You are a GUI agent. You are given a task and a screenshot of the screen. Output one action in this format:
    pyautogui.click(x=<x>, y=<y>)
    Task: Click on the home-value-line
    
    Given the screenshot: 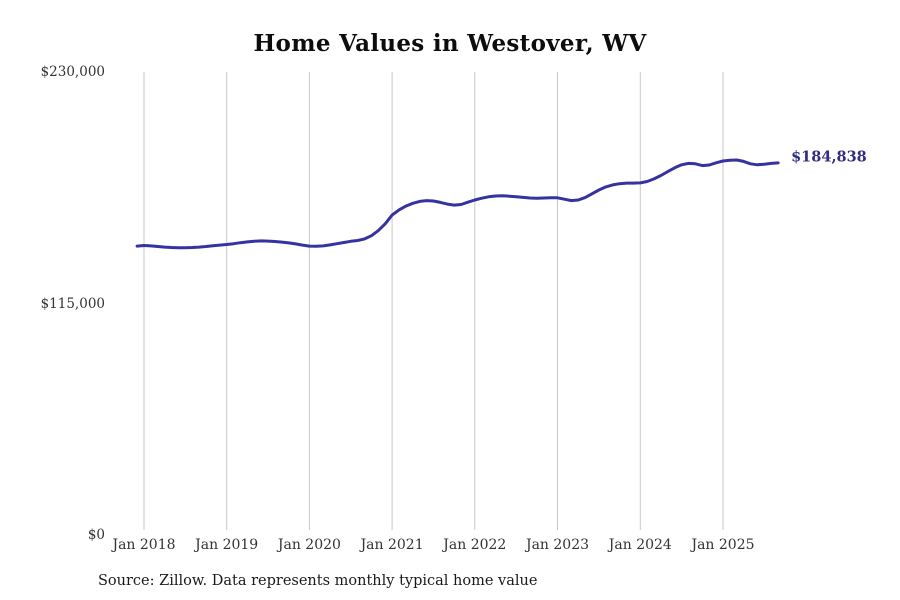 What is the action you would take?
    pyautogui.click(x=457, y=204)
    